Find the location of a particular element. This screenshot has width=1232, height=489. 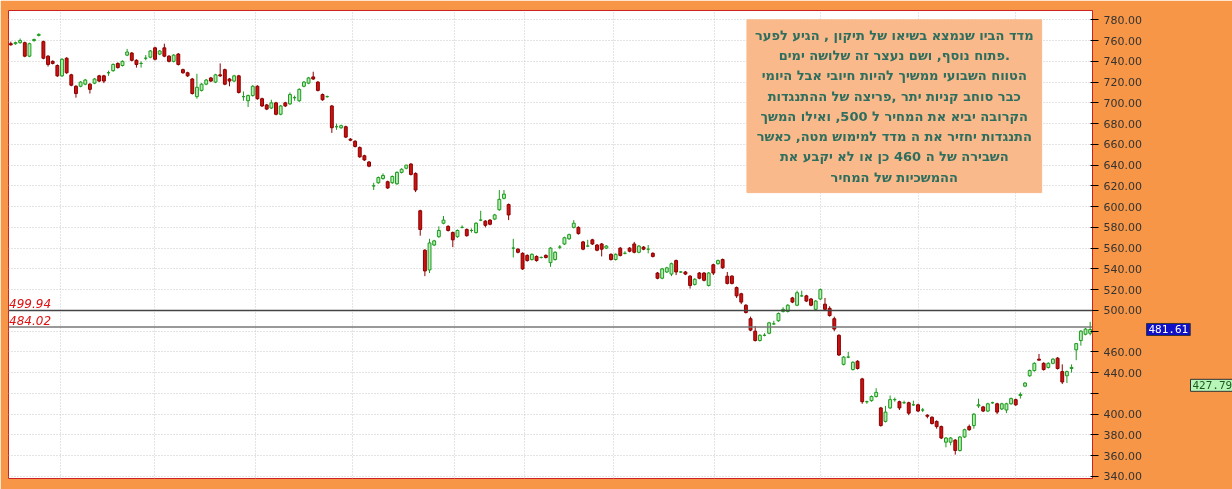

y-tick-label: 640.00 is located at coordinates (1122, 166).